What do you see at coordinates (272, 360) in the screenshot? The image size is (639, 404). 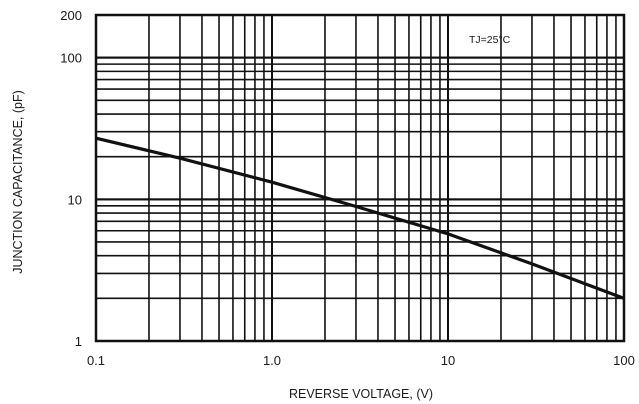 I see `x-tick-label: 1.0` at bounding box center [272, 360].